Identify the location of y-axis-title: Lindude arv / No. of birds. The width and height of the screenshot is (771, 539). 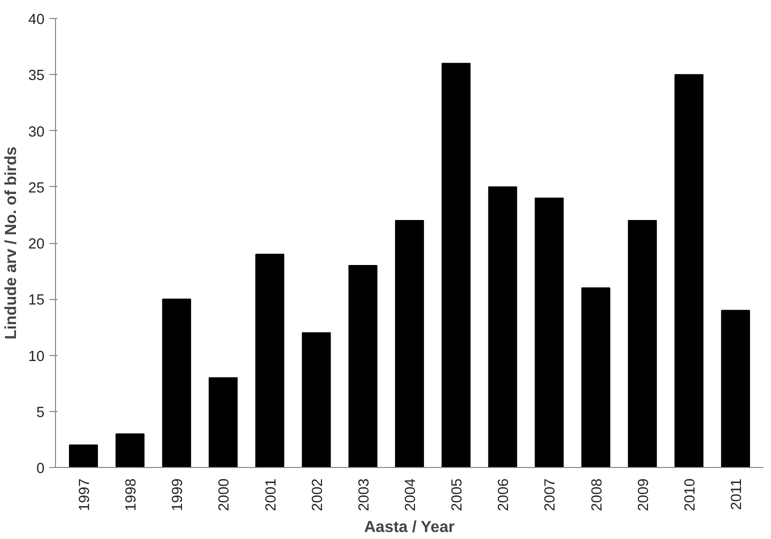
(11, 243).